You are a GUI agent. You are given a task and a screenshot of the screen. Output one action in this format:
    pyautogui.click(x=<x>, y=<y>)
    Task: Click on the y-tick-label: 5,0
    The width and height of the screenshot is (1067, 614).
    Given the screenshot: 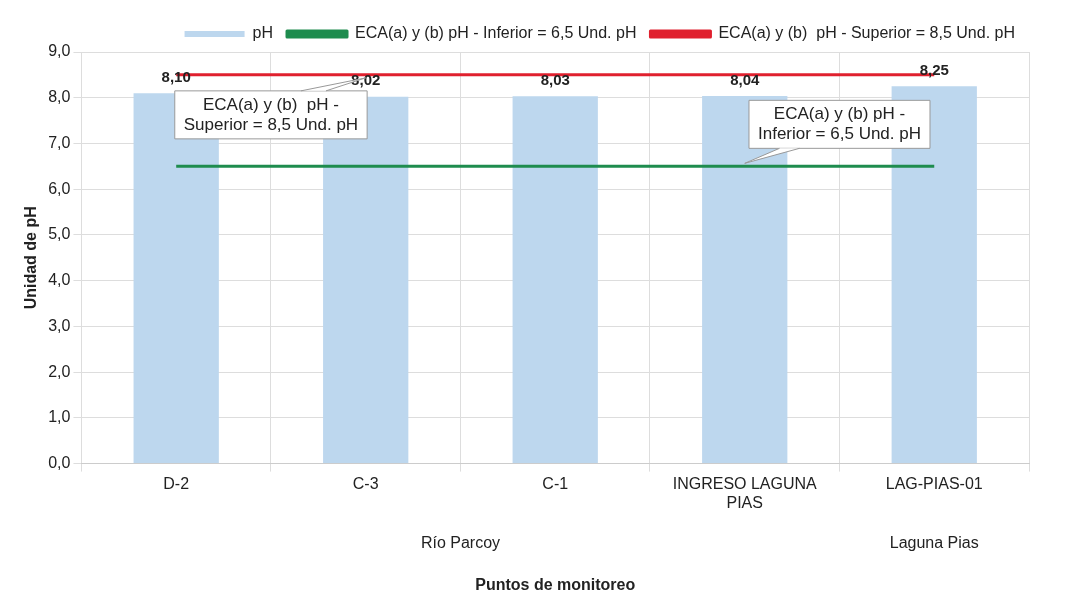 What is the action you would take?
    pyautogui.click(x=59, y=234)
    